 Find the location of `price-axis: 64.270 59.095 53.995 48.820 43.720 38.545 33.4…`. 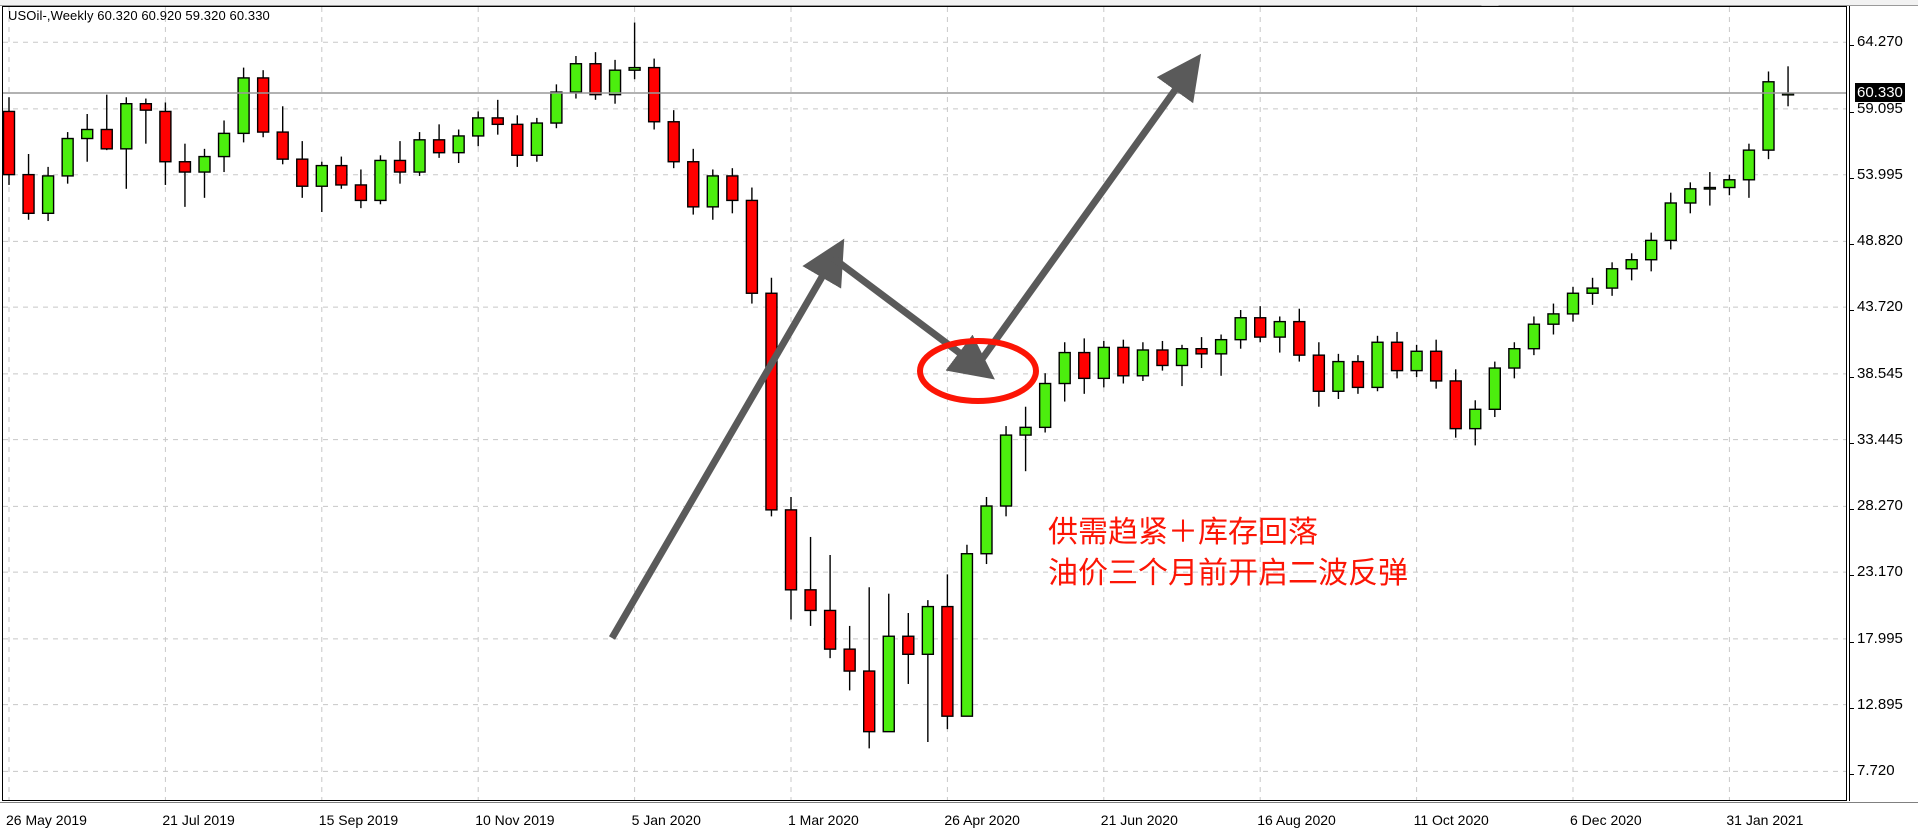

price-axis: 64.270 59.095 53.995 48.820 43.720 38.545 33.4… is located at coordinates (1883, 403).